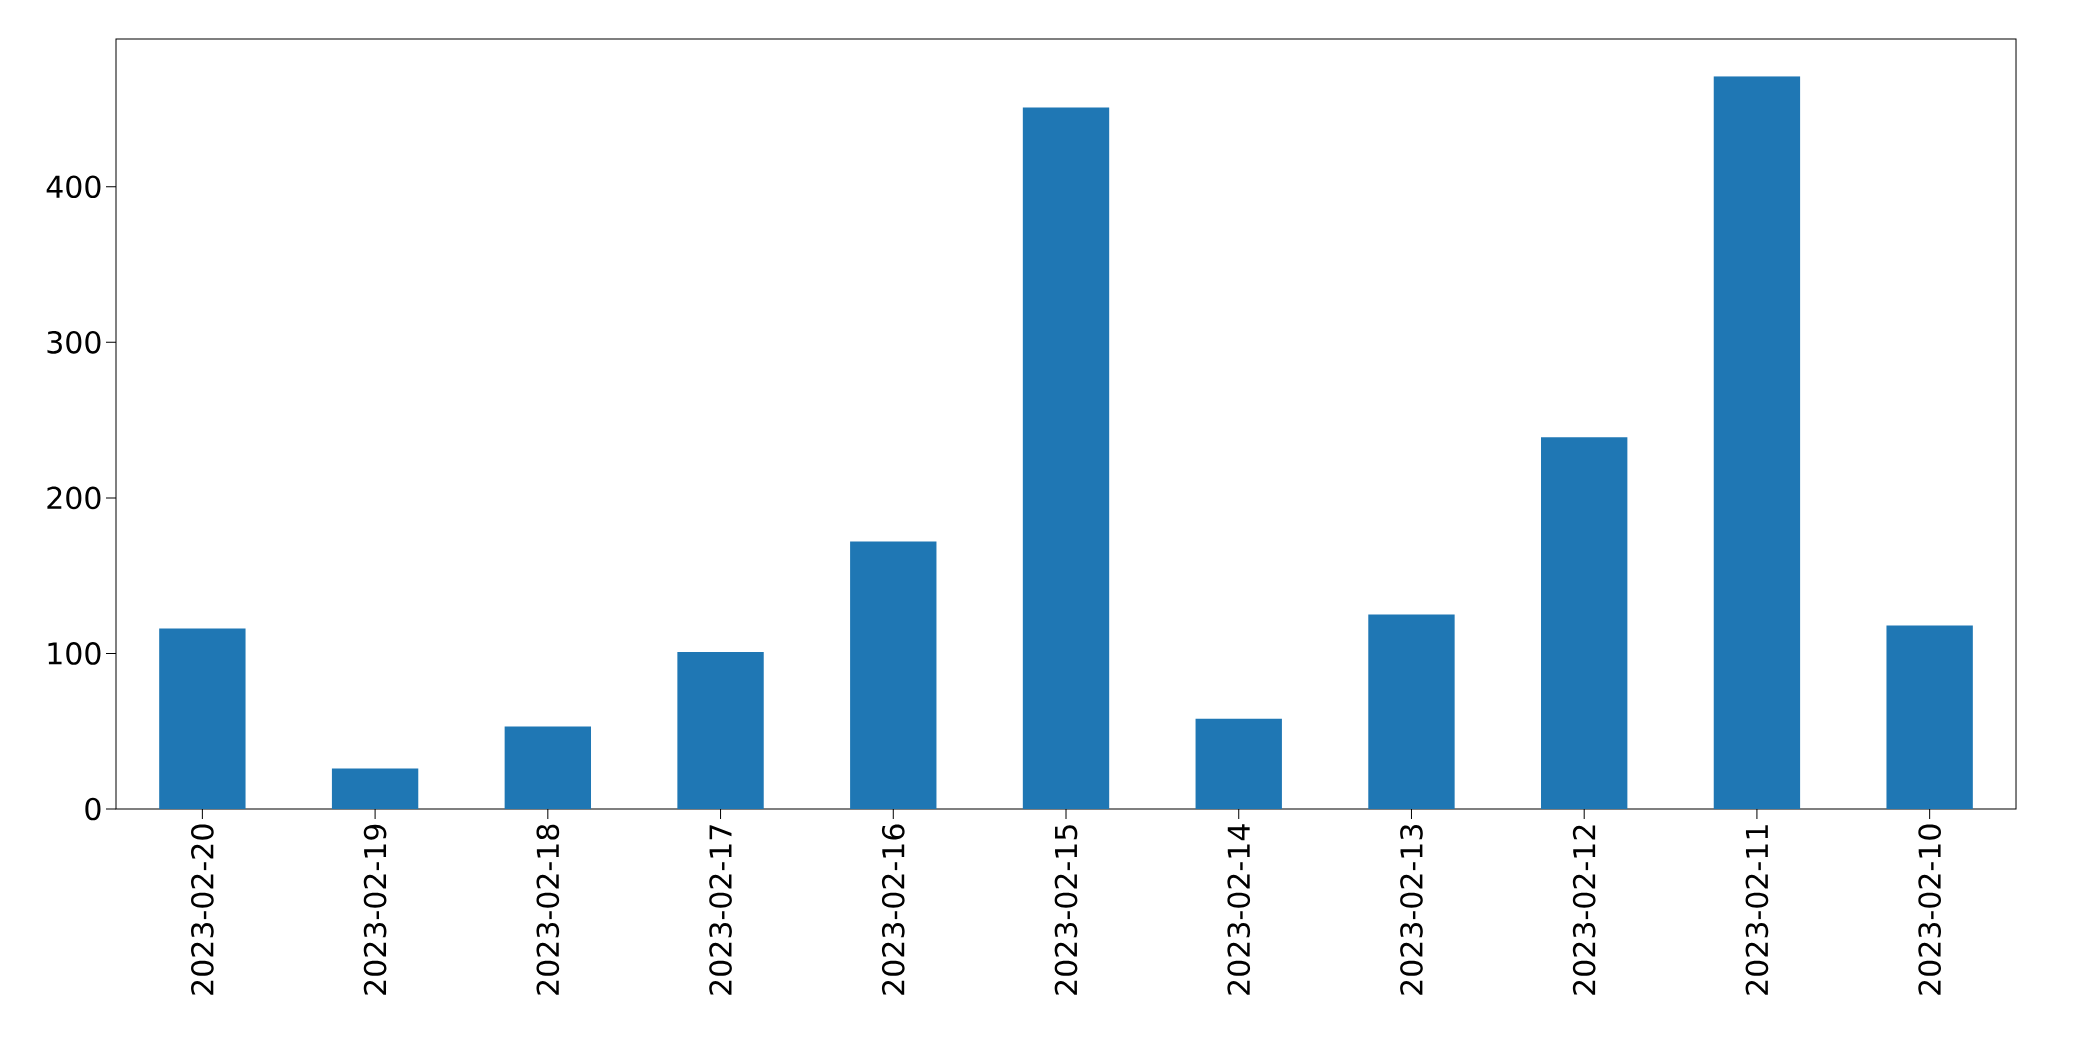  What do you see at coordinates (1239, 909) in the screenshot?
I see `x-tick-label: 2023-02-14` at bounding box center [1239, 909].